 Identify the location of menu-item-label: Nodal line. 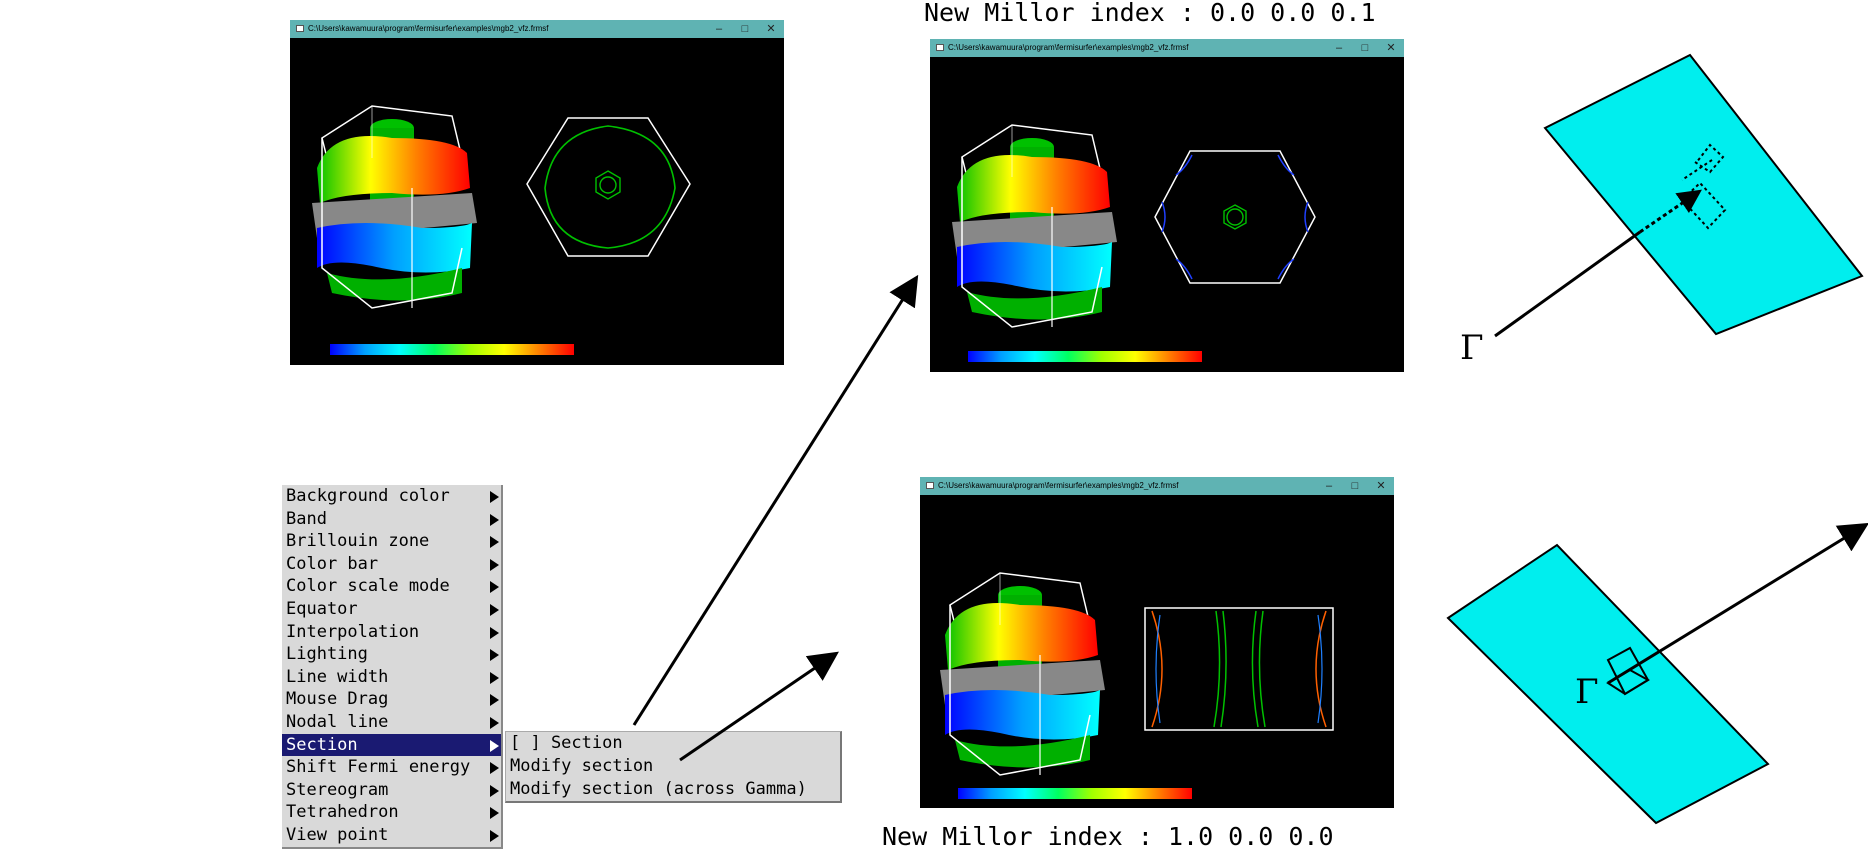
(337, 721).